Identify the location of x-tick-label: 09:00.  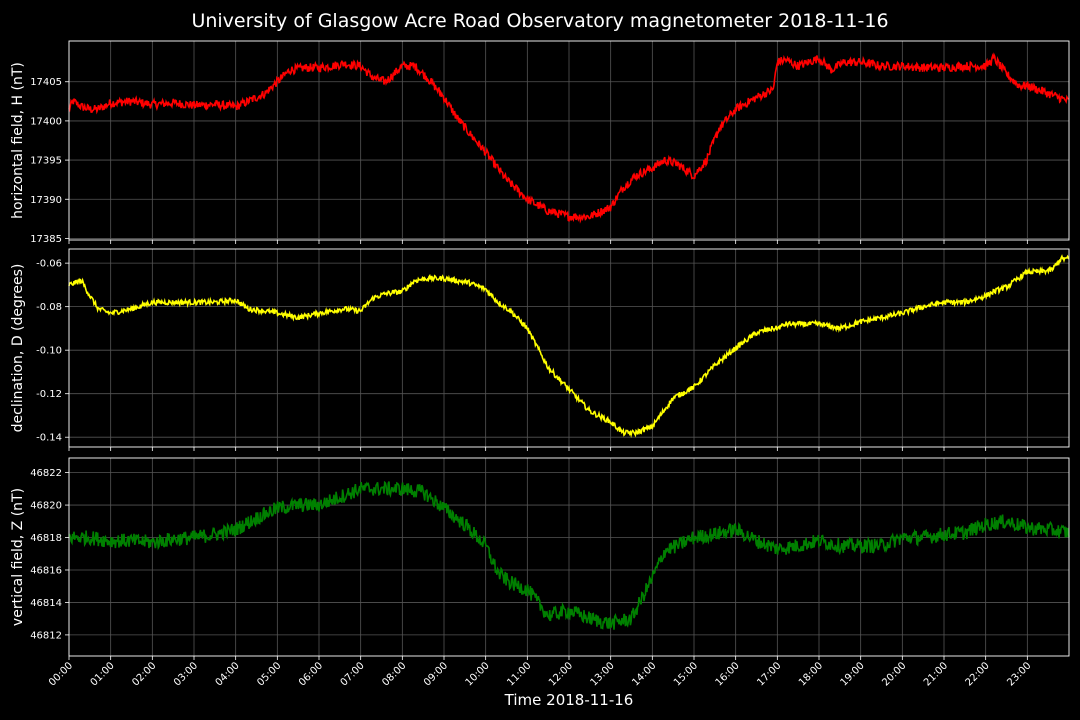
(436, 674).